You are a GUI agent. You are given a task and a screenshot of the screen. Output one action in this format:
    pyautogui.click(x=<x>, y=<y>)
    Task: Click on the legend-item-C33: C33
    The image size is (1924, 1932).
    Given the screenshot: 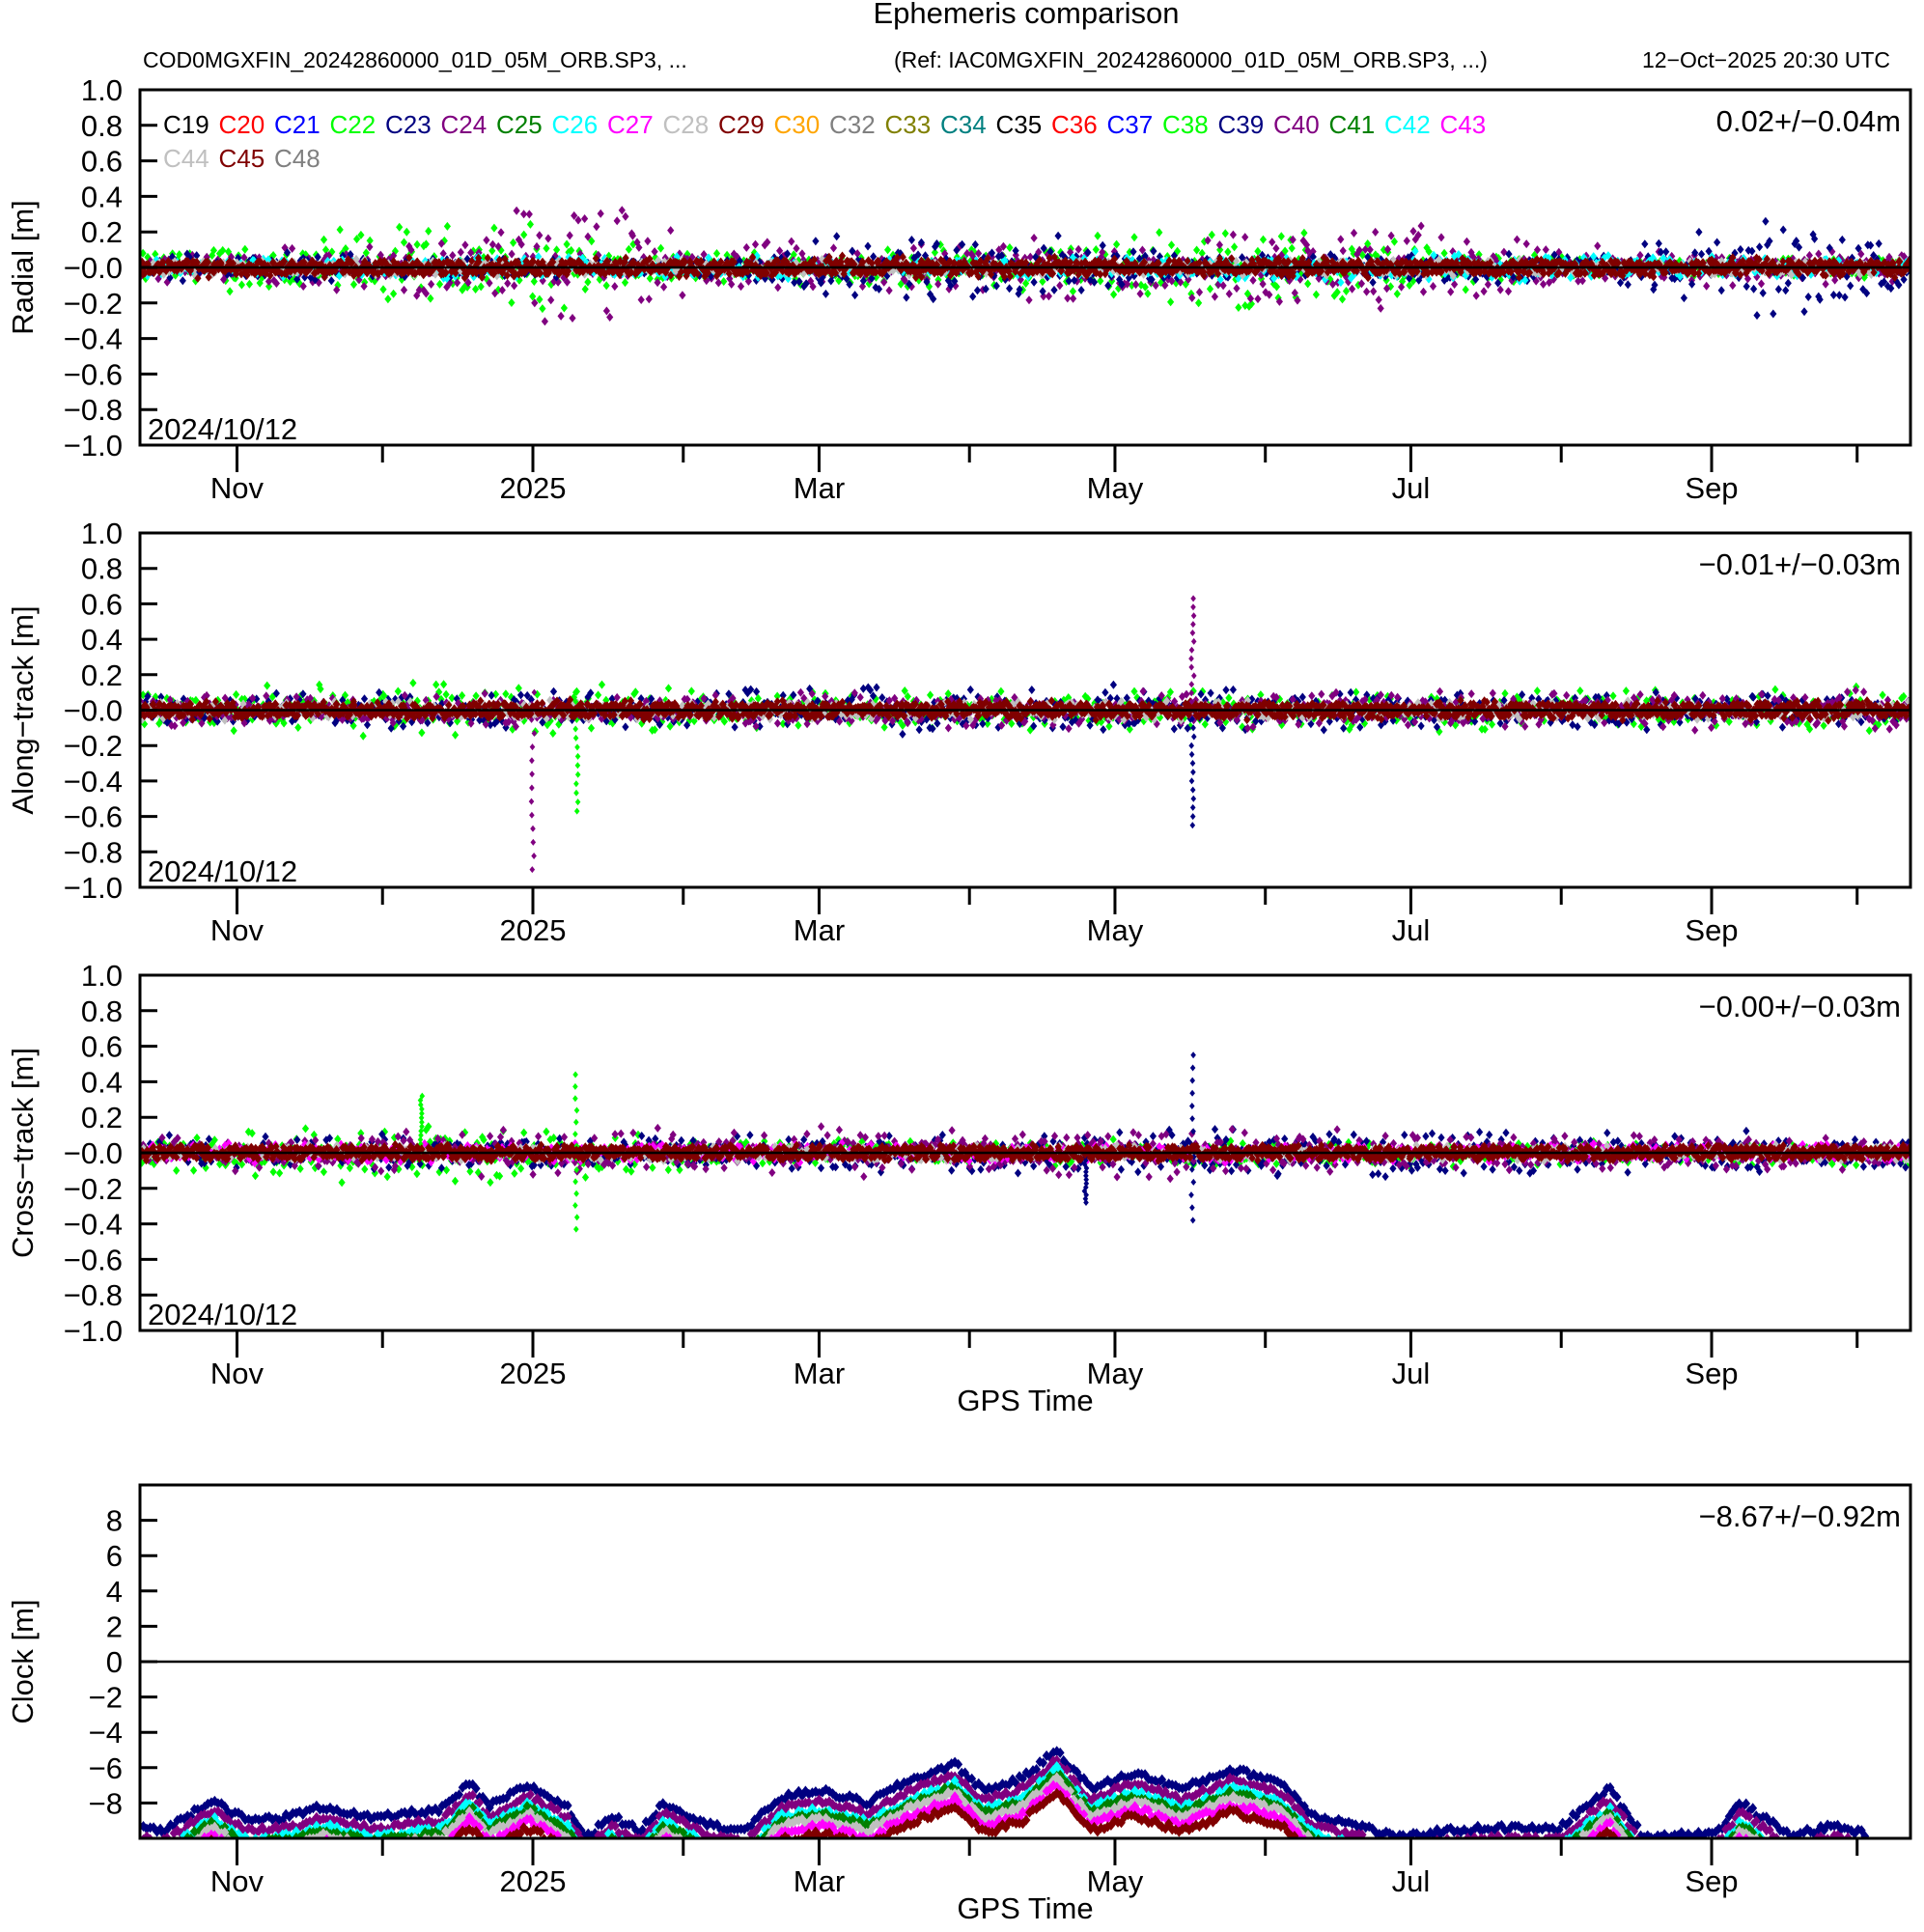 What is the action you would take?
    pyautogui.click(x=908, y=125)
    